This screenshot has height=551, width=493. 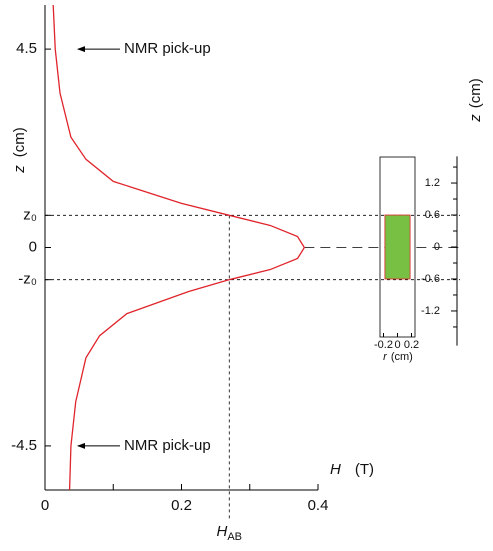 What do you see at coordinates (383, 345) in the screenshot?
I see `inset-x-tick-label: -0.2` at bounding box center [383, 345].